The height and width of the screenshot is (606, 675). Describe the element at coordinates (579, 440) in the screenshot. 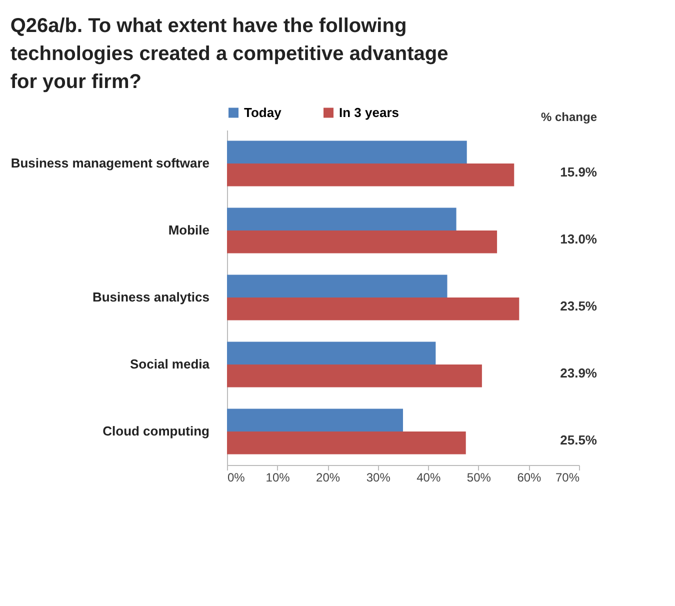

I see `annotation: 25.5%` at that location.